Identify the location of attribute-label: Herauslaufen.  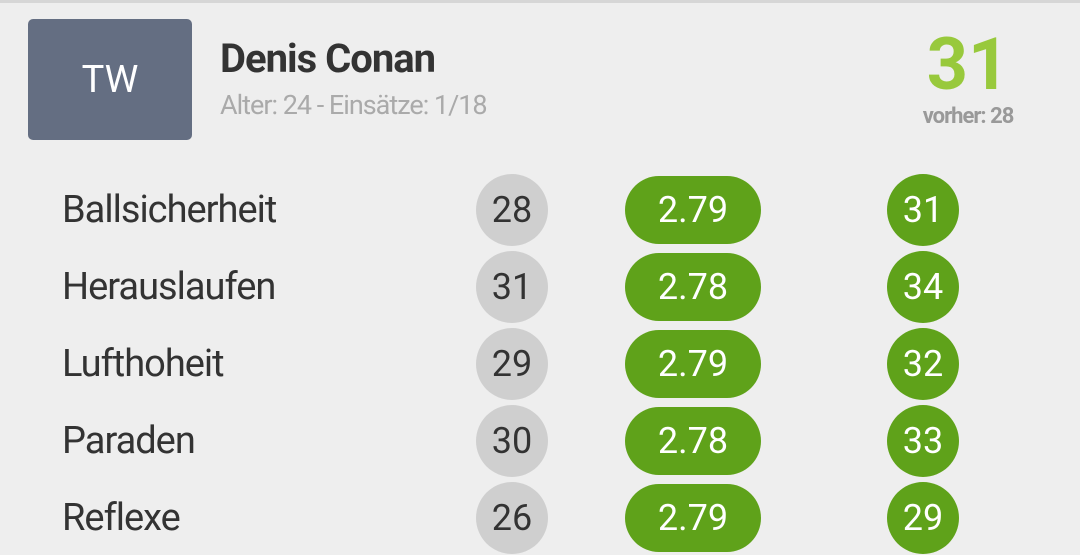
(169, 287).